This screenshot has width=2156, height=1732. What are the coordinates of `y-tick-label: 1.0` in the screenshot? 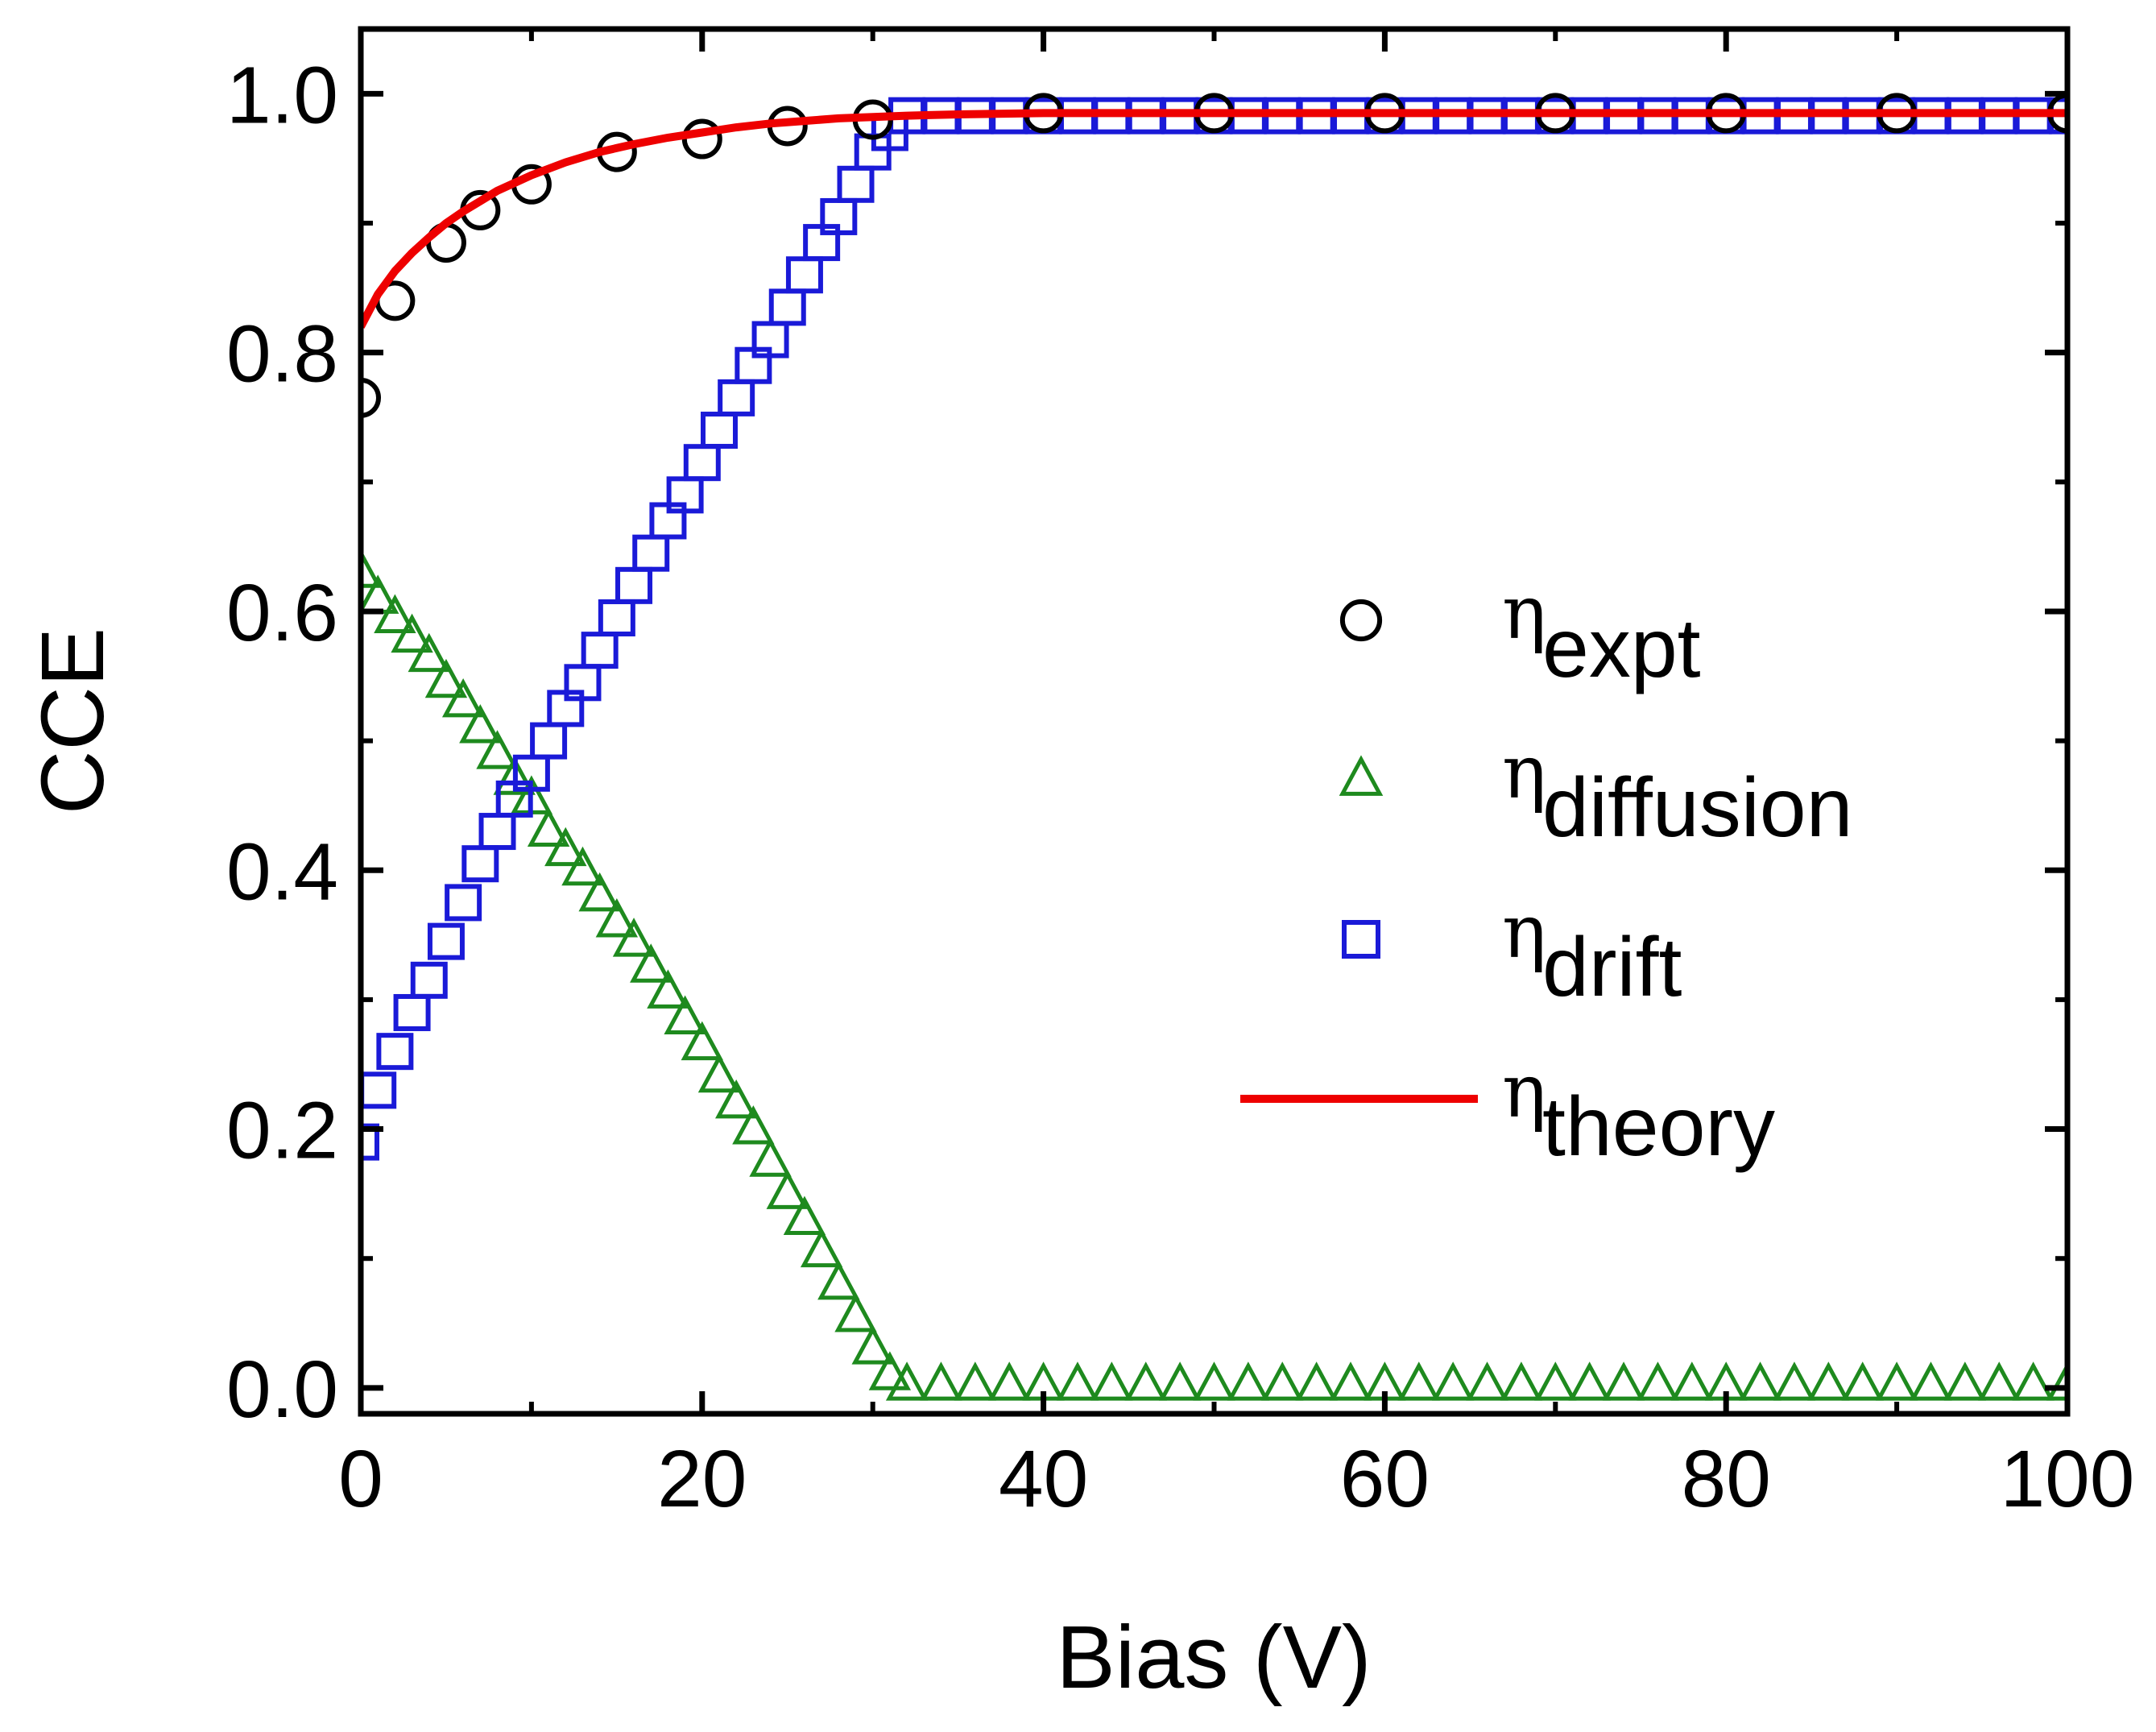 It's located at (282, 95).